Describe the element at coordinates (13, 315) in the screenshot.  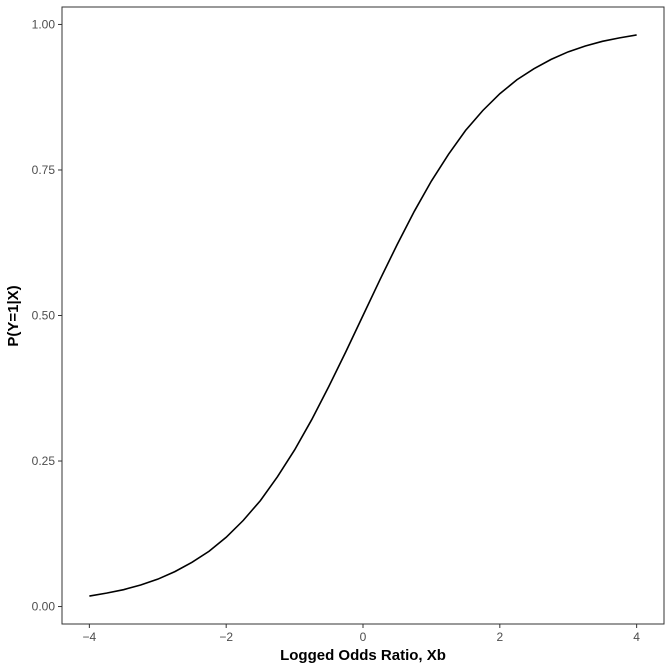
I see `y-axis-title: P(Y=1|X)` at that location.